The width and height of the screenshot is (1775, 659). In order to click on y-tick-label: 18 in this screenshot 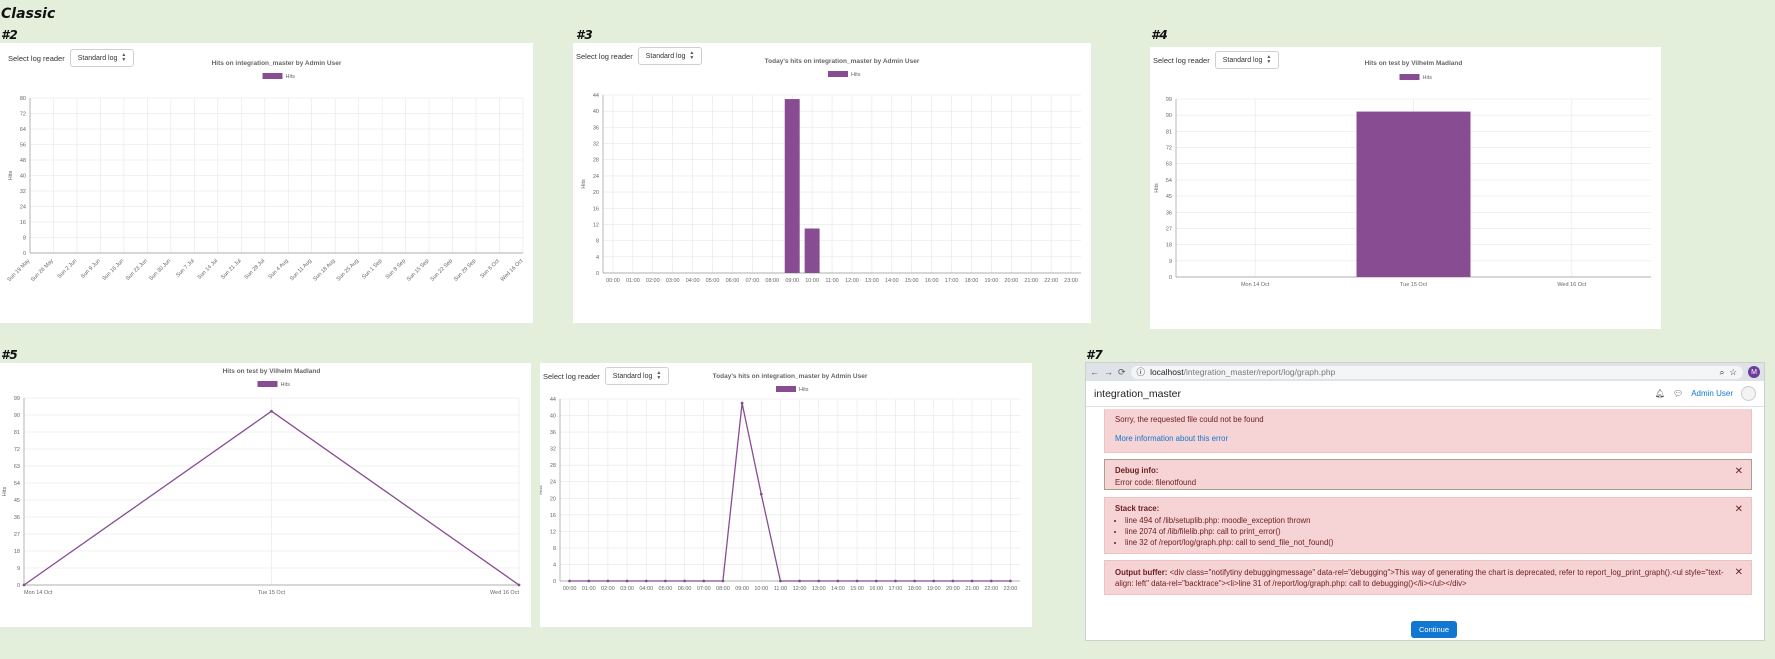, I will do `click(1169, 246)`.